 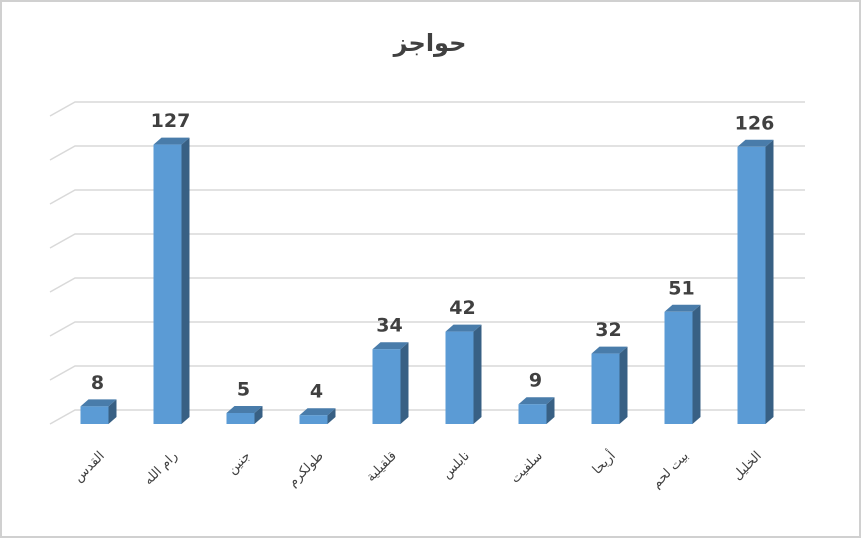 I want to click on data-label: 8, so click(x=97, y=383).